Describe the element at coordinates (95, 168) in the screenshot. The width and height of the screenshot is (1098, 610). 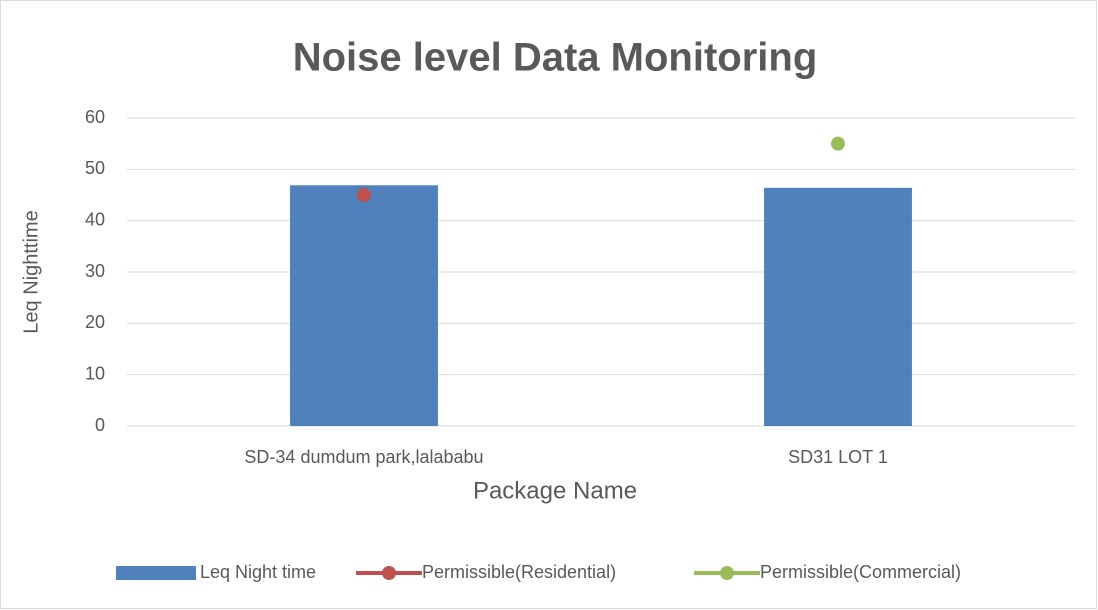
I see `y-tick-label: 50` at that location.